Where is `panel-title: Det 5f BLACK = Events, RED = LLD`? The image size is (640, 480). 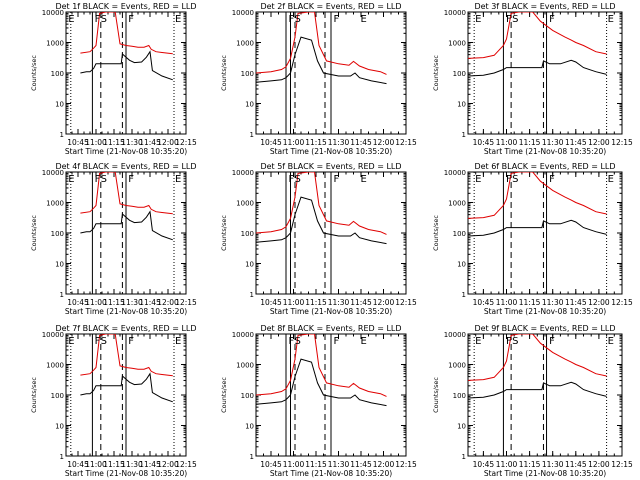 panel-title: Det 5f BLACK = Events, RED = LLD is located at coordinates (330, 166).